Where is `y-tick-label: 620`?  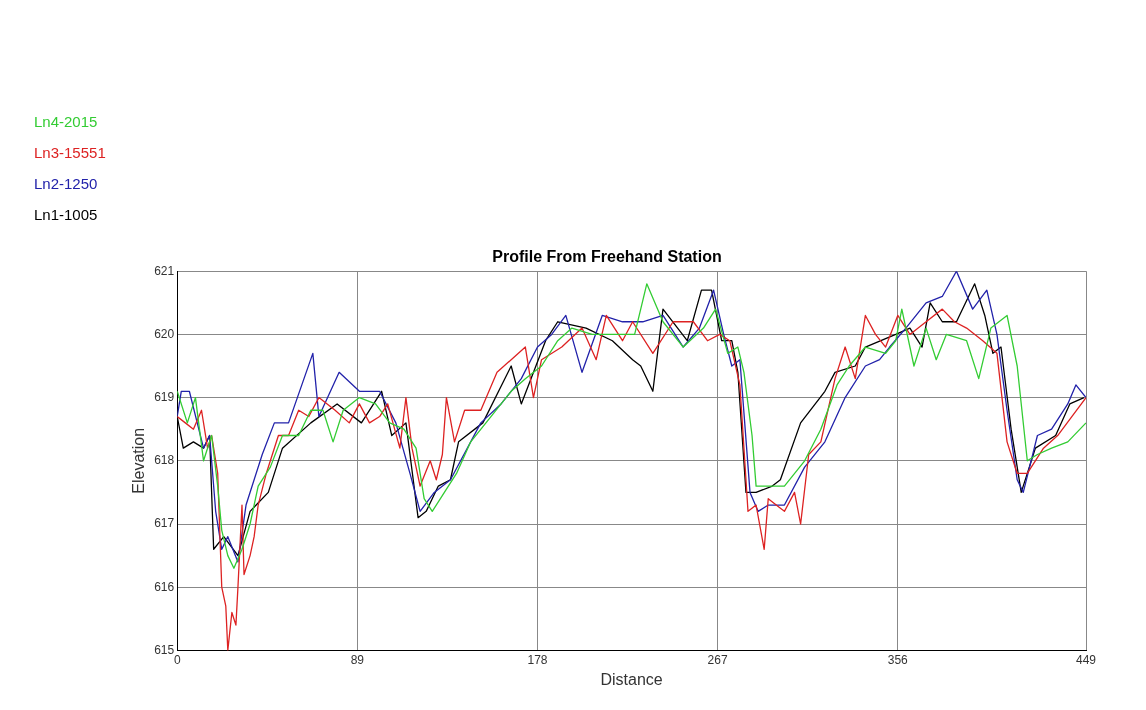
y-tick-label: 620 is located at coordinates (164, 333).